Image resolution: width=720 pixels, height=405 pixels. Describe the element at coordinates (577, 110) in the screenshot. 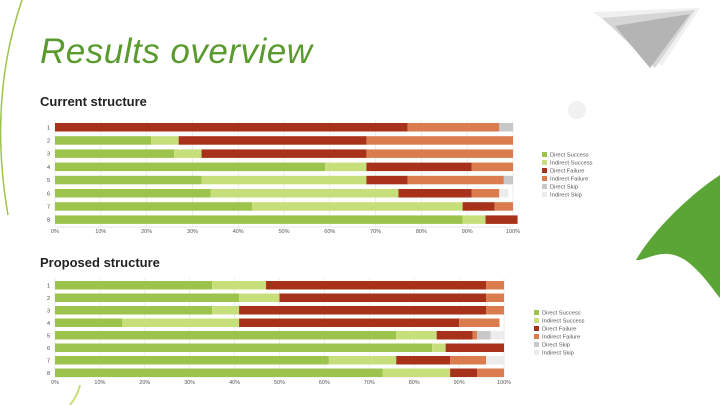

I see `circle-decoration` at that location.